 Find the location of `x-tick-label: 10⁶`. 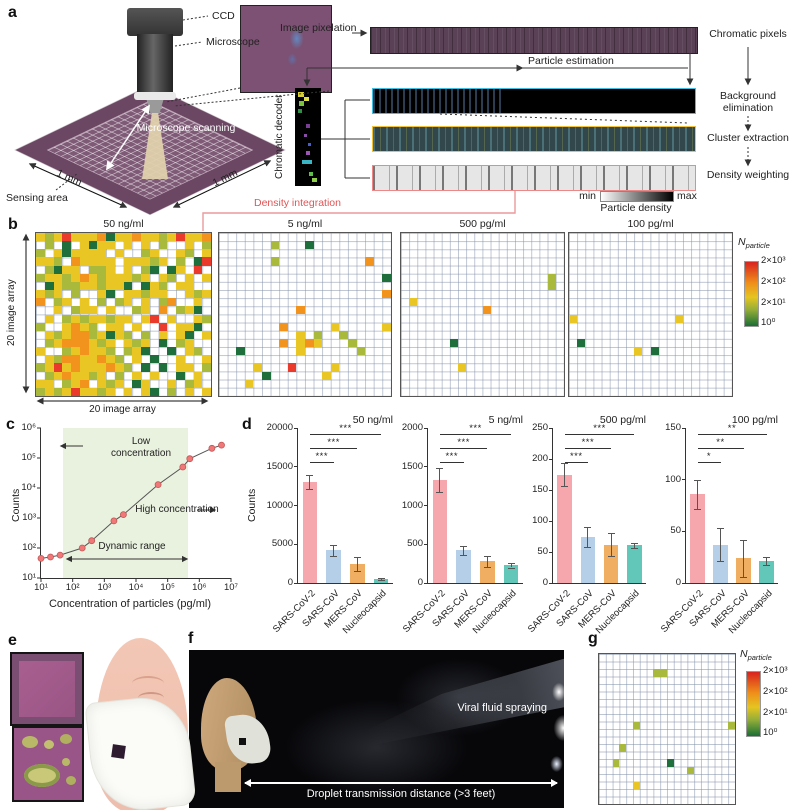

x-tick-label: 10⁶ is located at coordinates (199, 587).